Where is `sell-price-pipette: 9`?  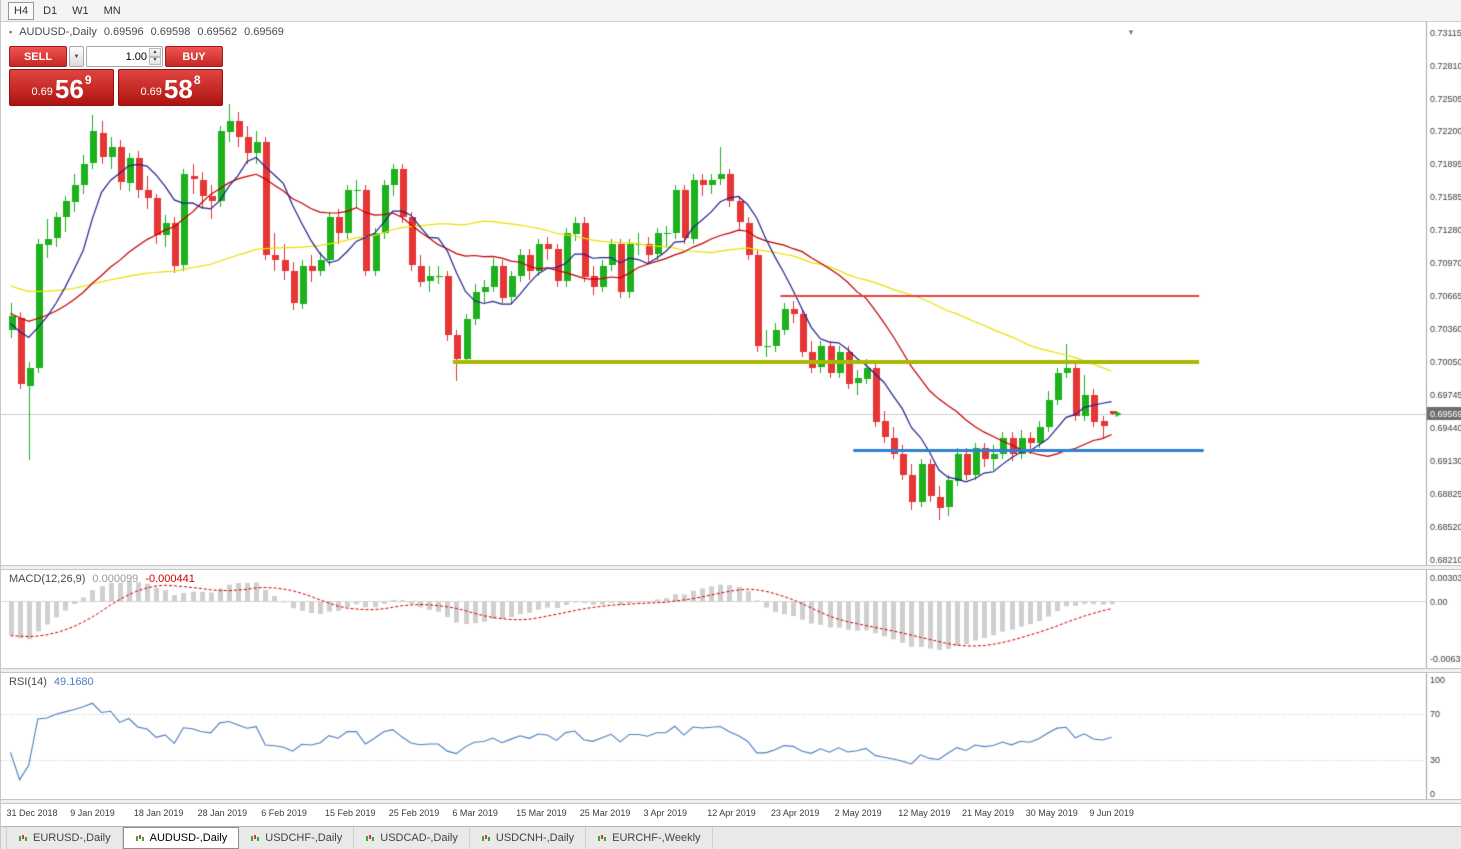
sell-price-pipette: 9 is located at coordinates (88, 80).